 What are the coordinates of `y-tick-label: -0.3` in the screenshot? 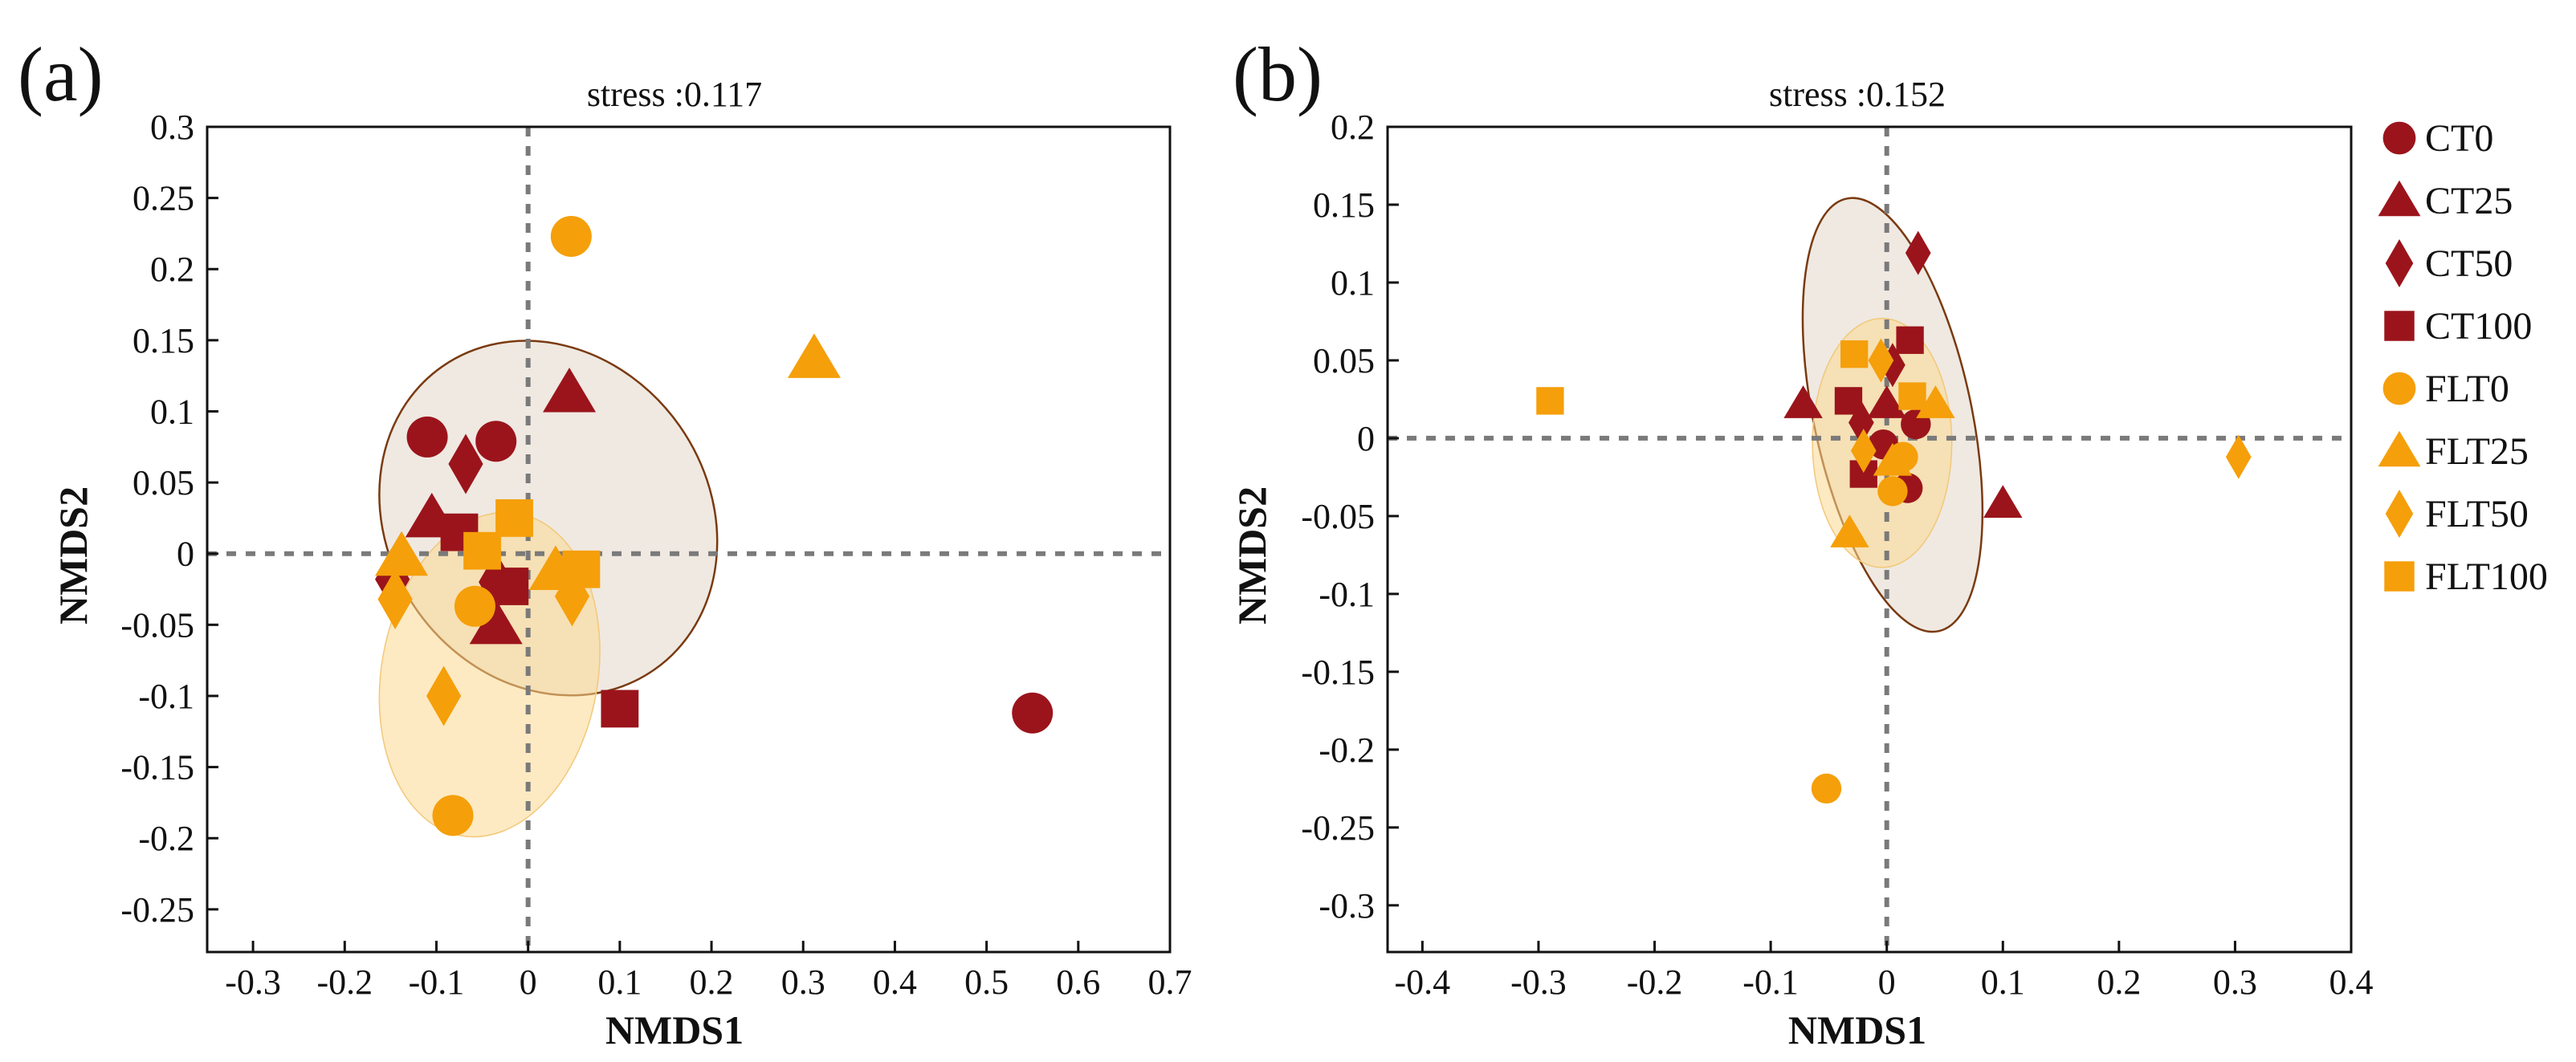 It's located at (1347, 906).